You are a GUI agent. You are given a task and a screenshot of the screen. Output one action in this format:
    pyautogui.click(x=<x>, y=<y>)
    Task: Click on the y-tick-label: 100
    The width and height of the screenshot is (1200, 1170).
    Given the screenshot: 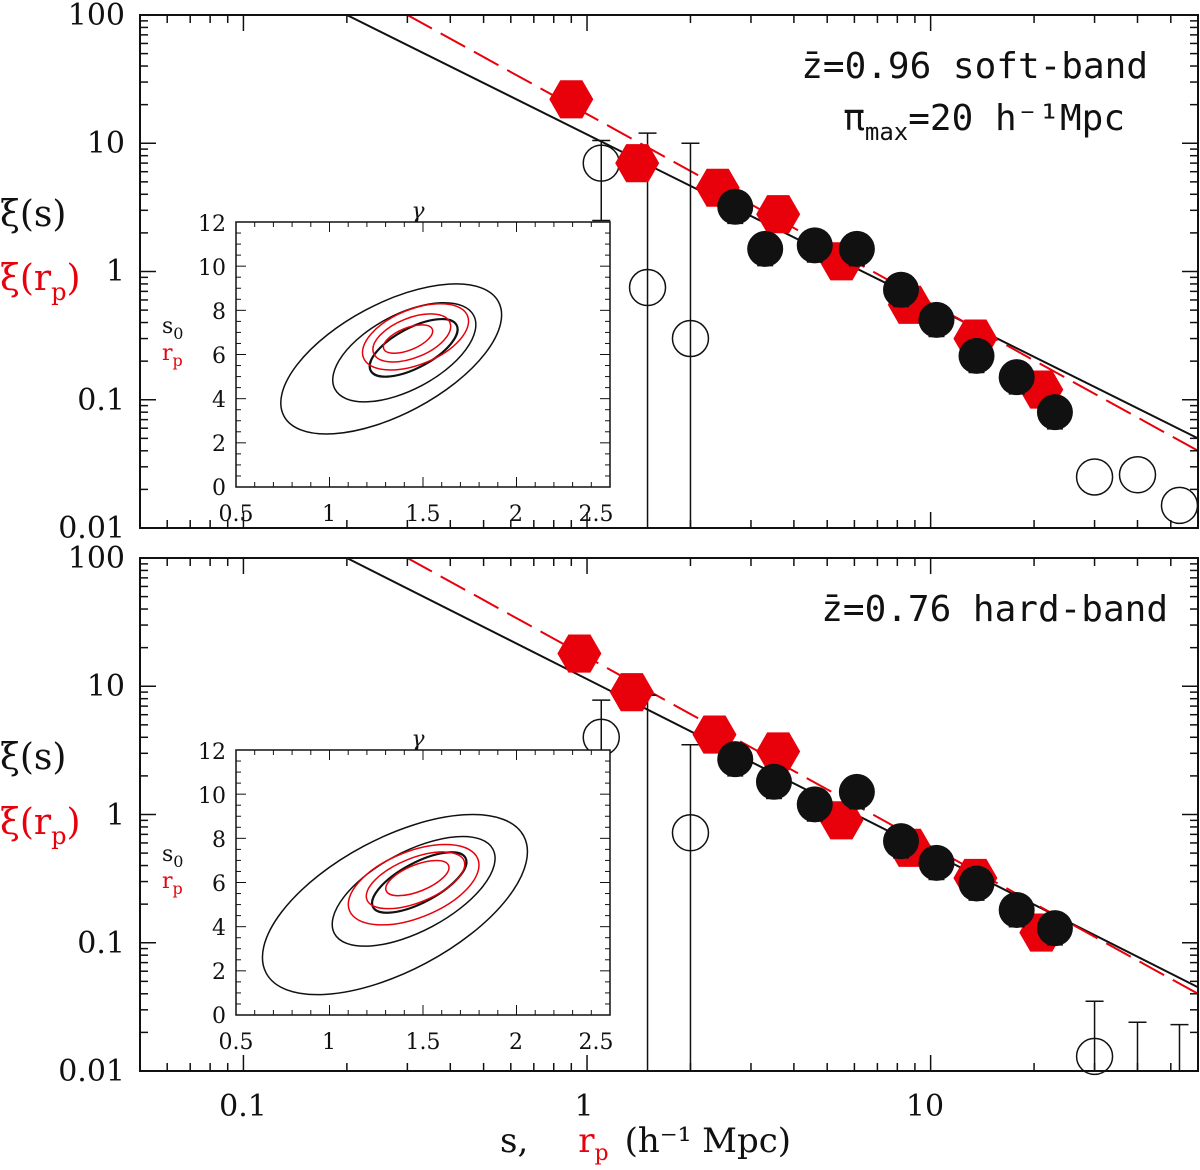 What is the action you would take?
    pyautogui.click(x=96, y=16)
    